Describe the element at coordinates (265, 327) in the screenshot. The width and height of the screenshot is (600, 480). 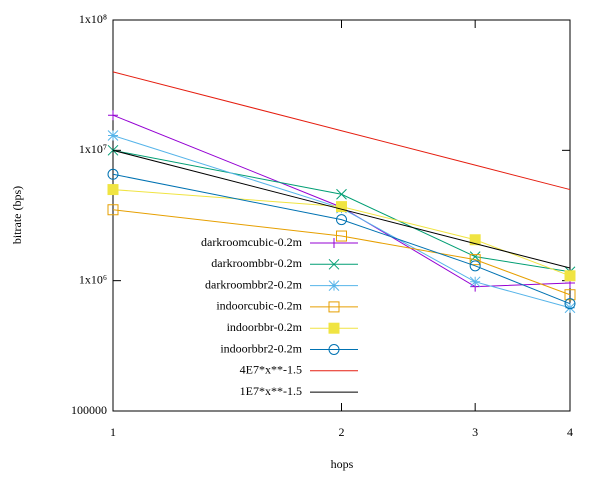
I see `legend-label: indoorbbr-0.2m` at that location.